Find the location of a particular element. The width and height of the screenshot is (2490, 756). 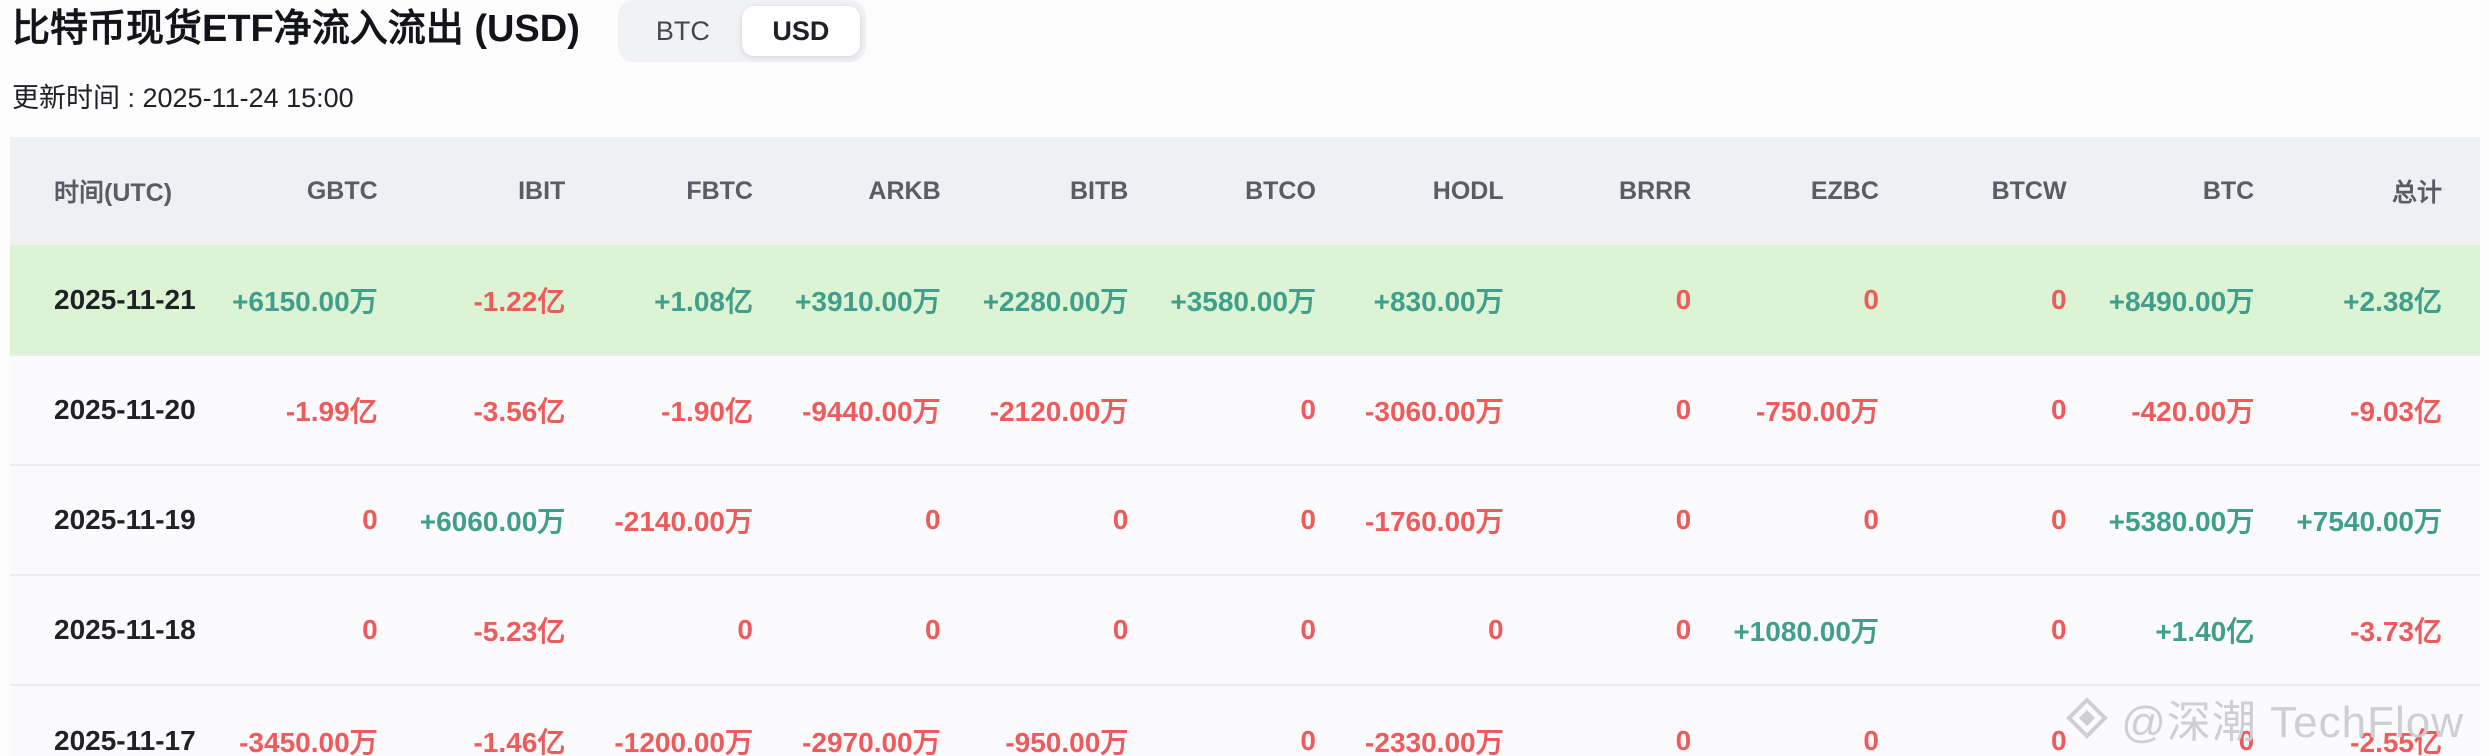

update-time: 更新时间 : 2025-11-24 15:00 is located at coordinates (183, 98).